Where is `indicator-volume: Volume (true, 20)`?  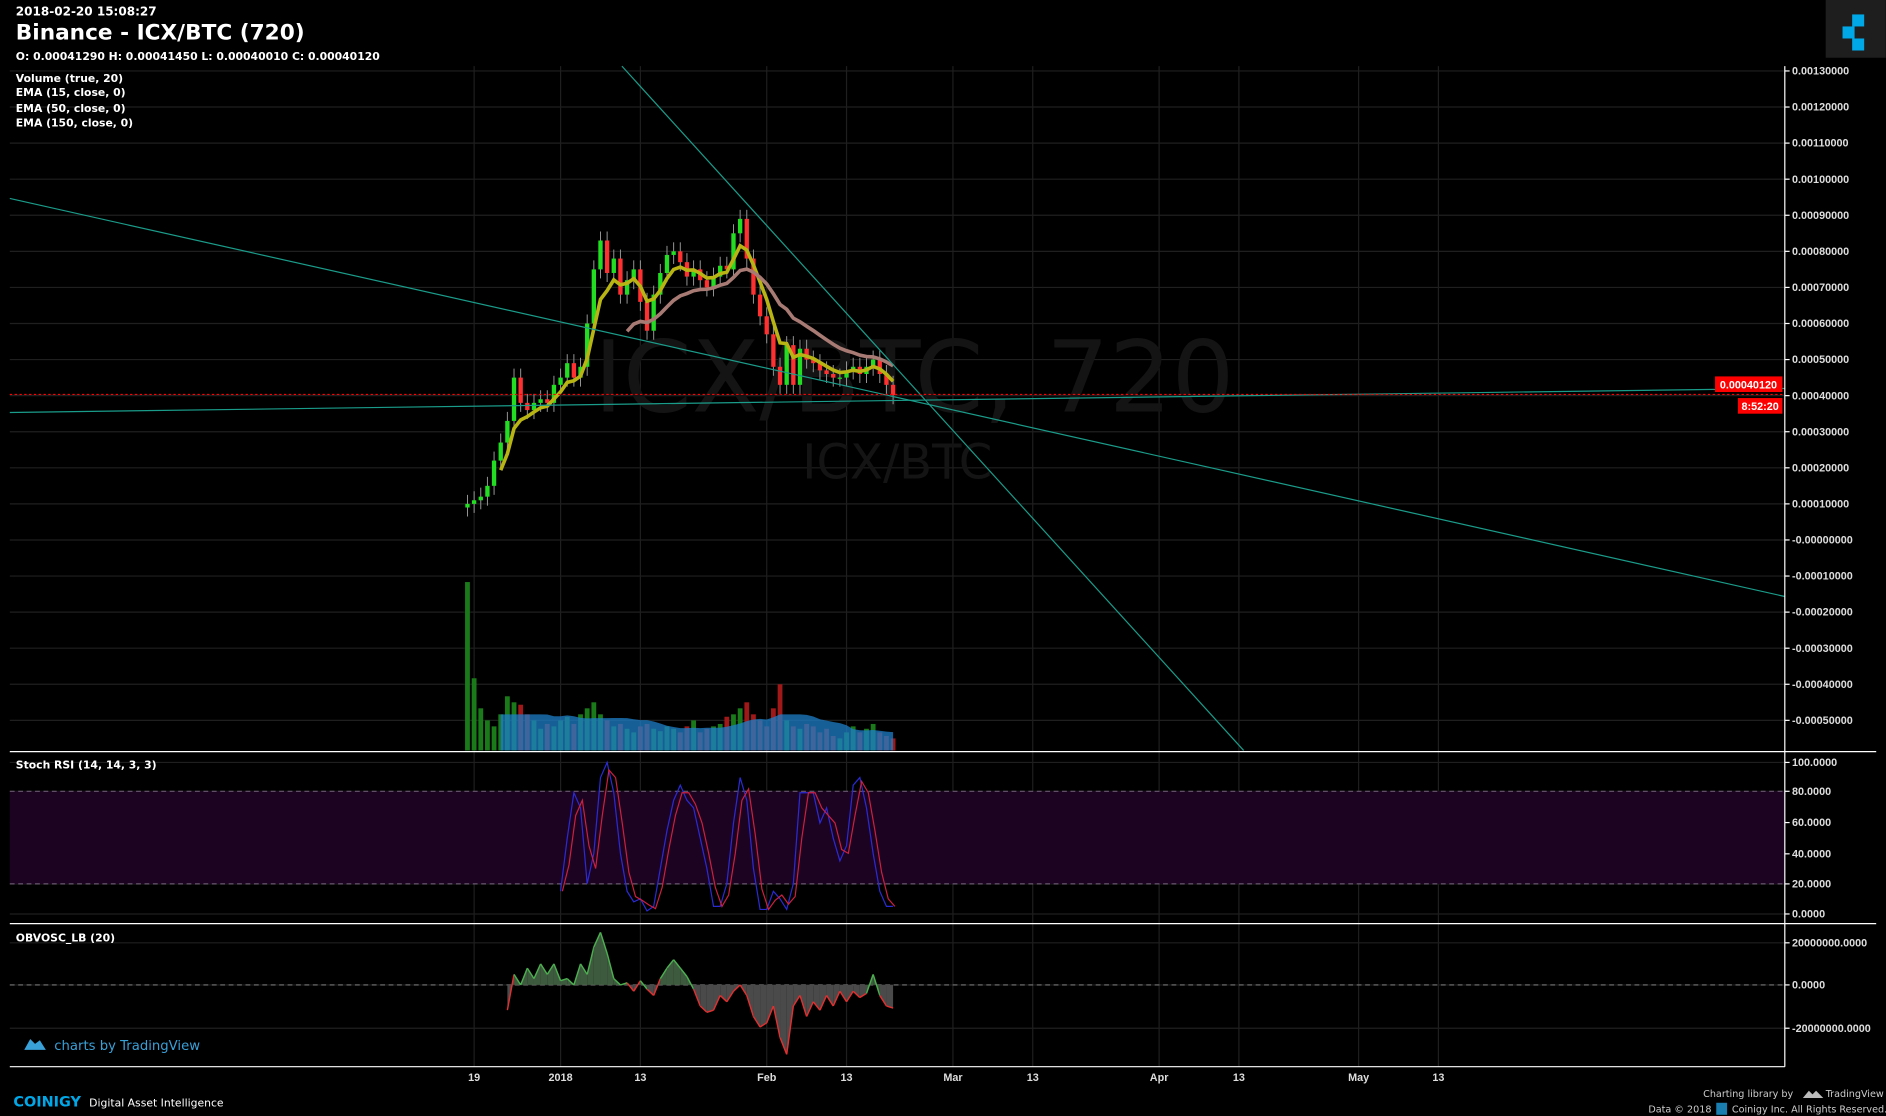
indicator-volume: Volume (true, 20) is located at coordinates (69, 78).